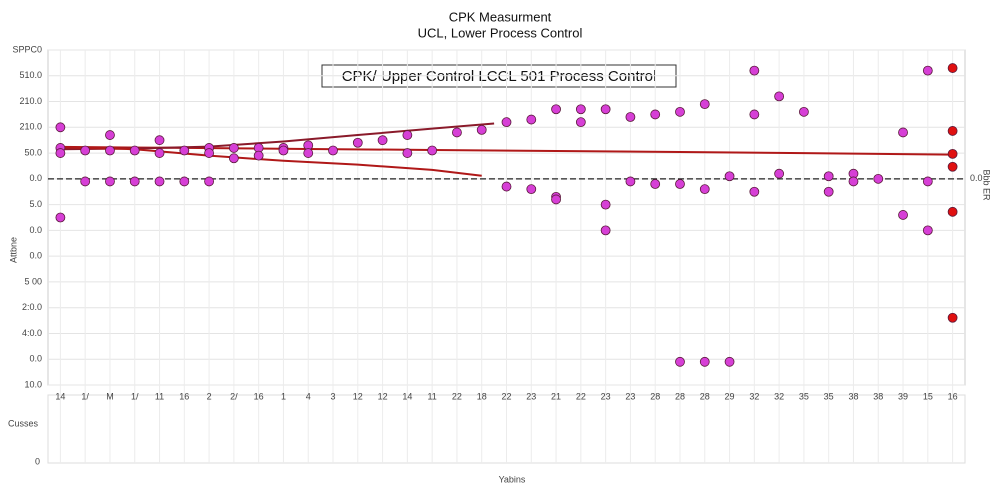  I want to click on x-tick-label: 4, so click(308, 396).